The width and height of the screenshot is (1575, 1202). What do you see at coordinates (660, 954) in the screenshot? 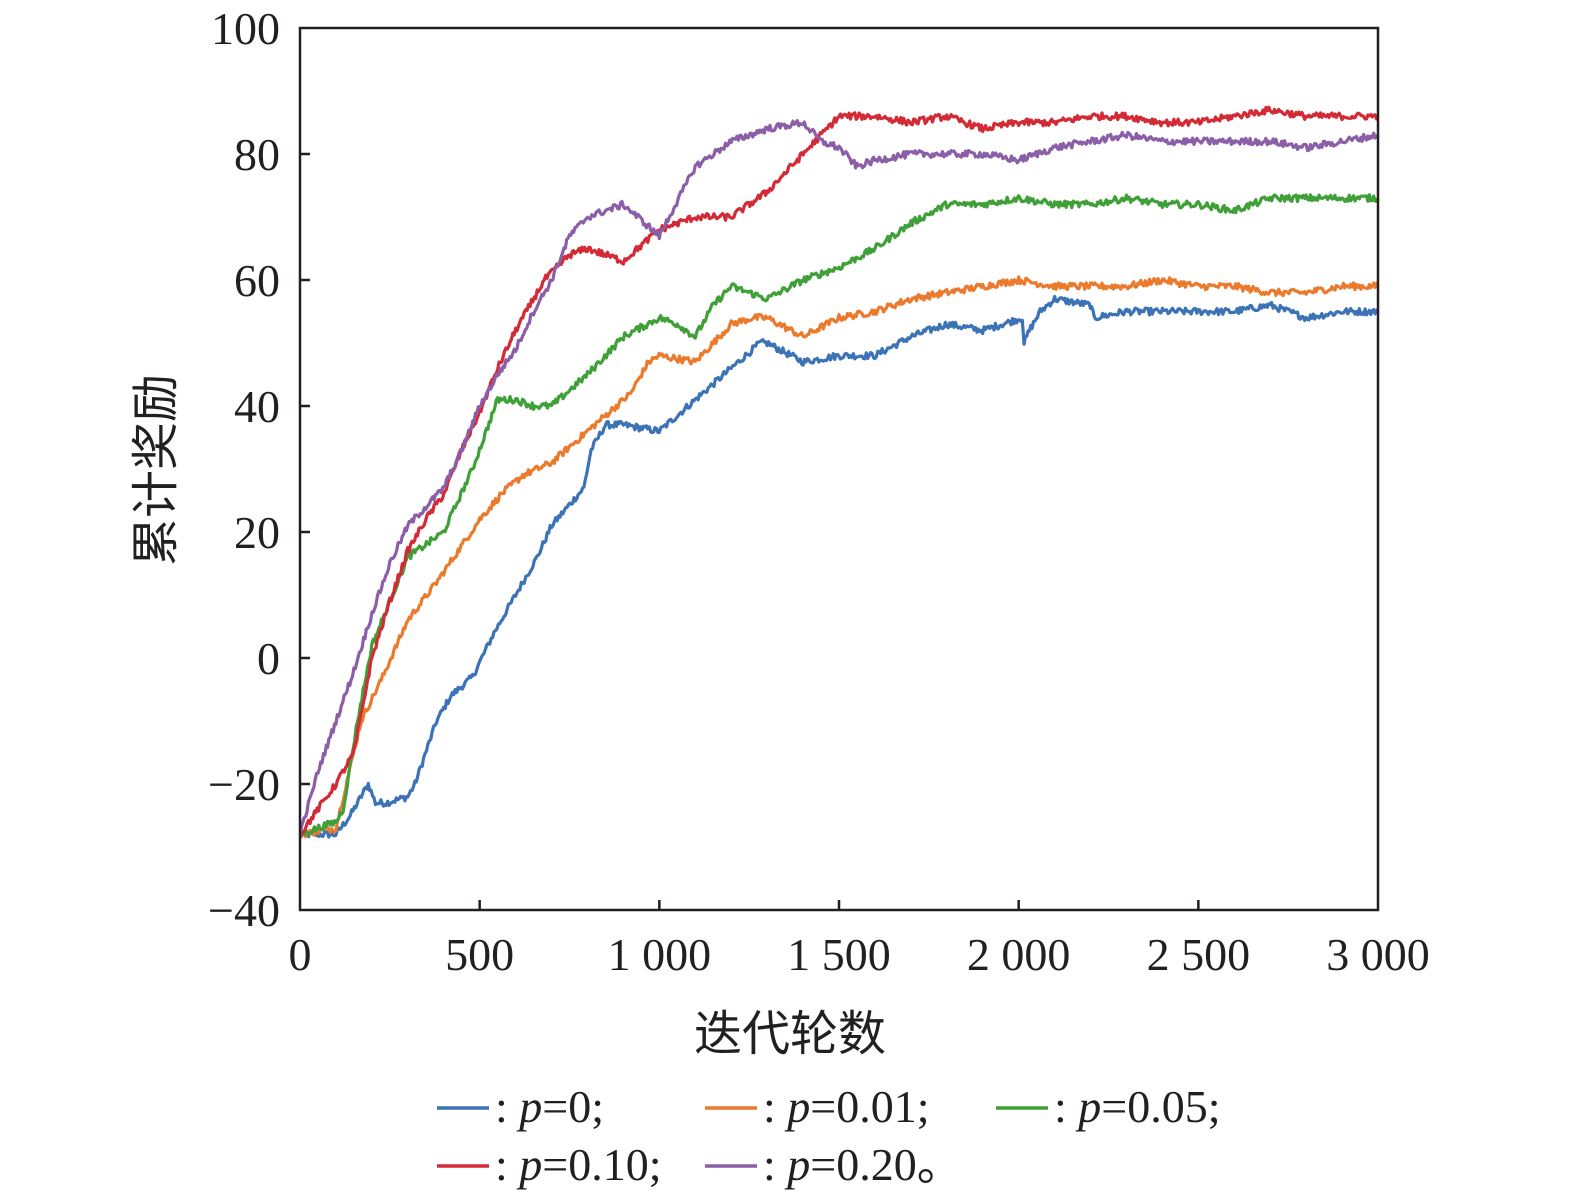
I see `x-tick-label: 1 000` at bounding box center [660, 954].